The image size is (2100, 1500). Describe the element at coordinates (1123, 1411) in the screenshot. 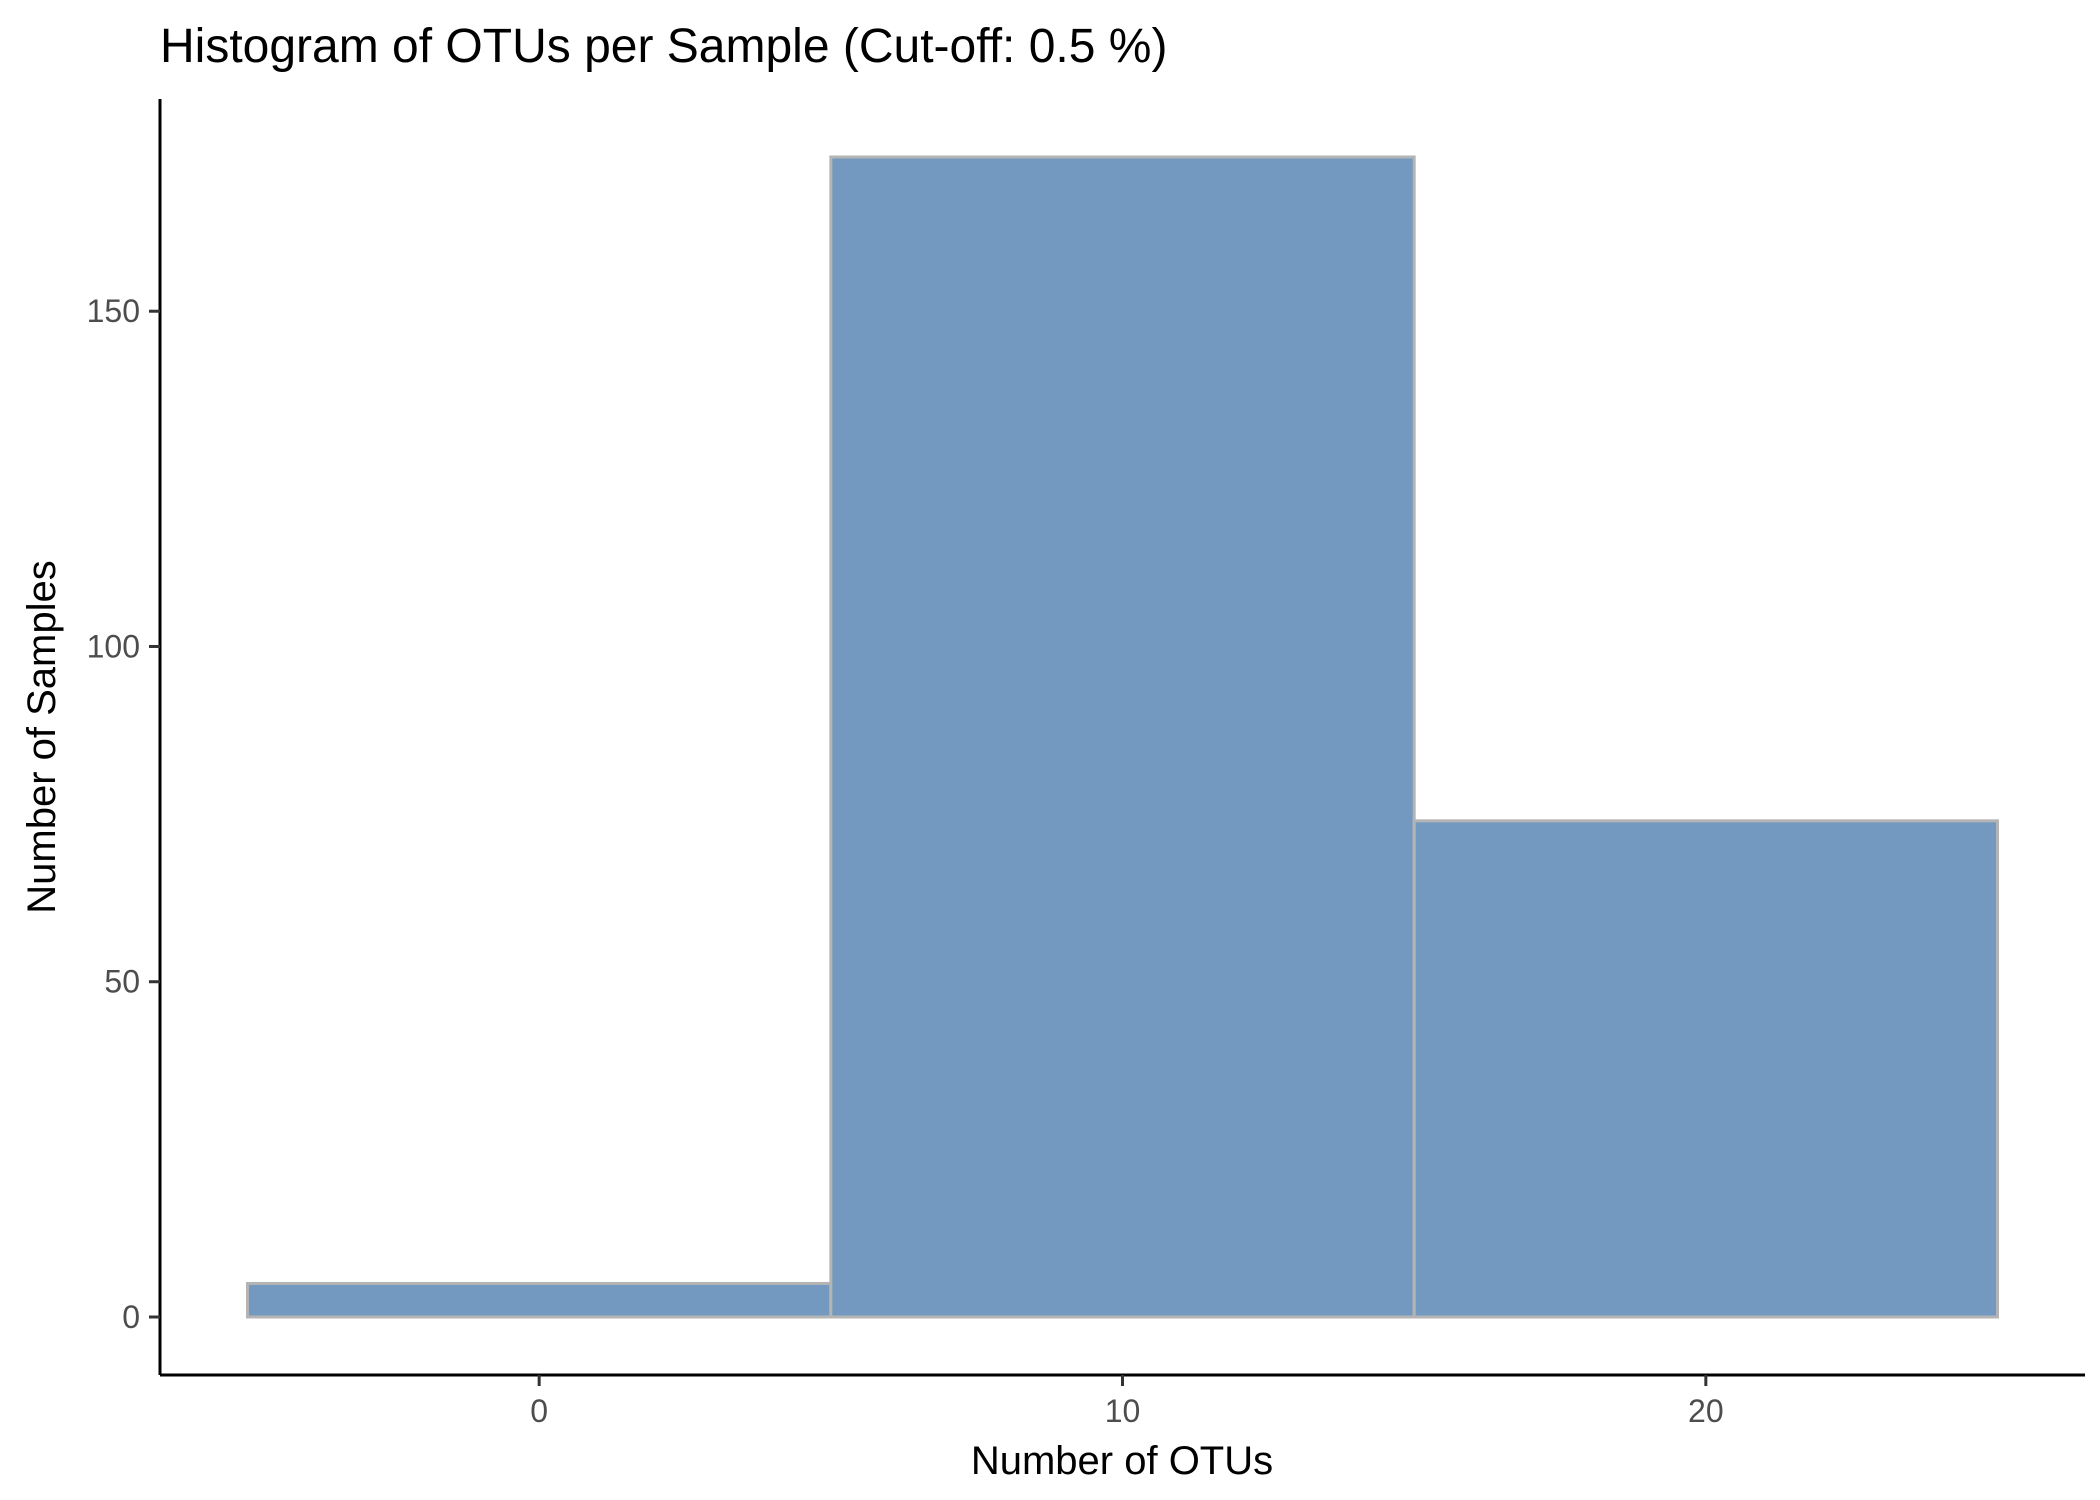

I see `x-tick-label: 10` at that location.